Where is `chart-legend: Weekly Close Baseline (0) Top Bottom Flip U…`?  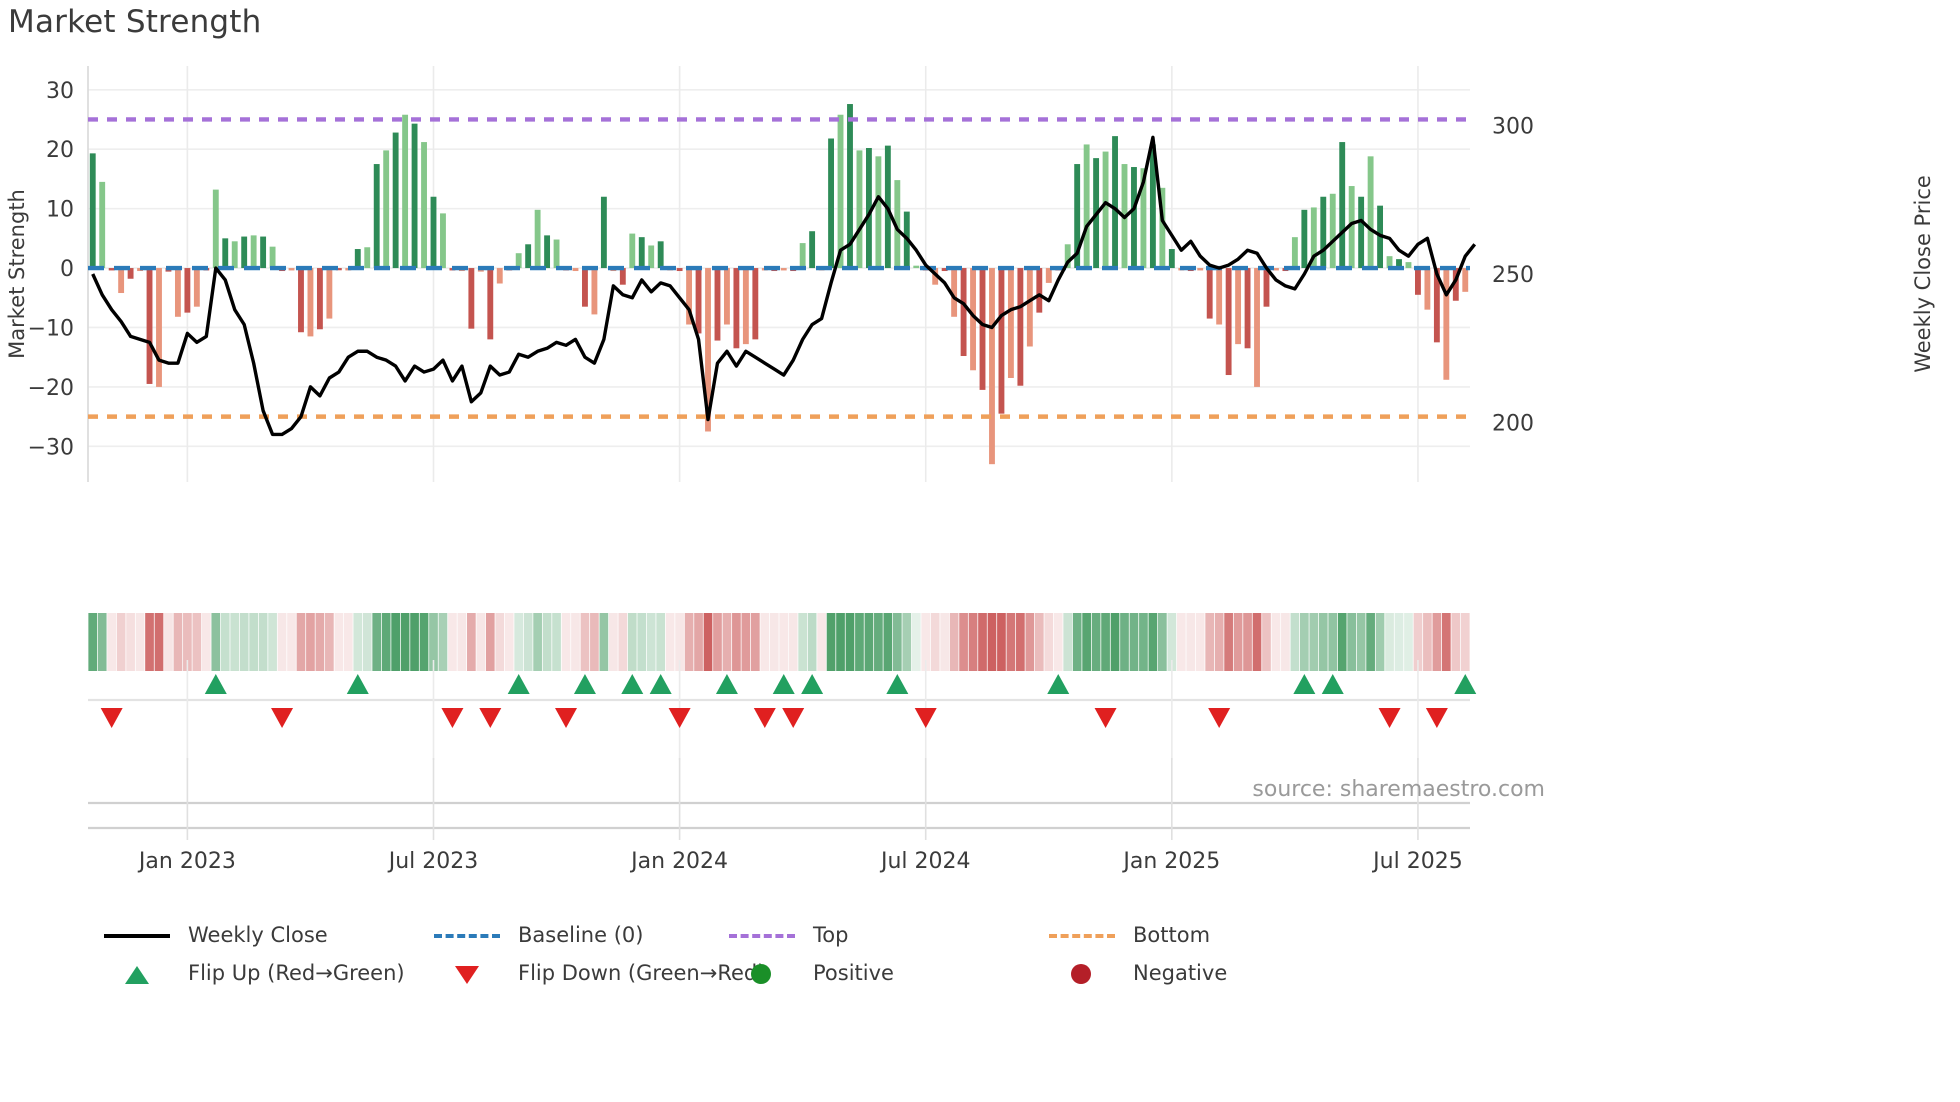 chart-legend: Weekly Close Baseline (0) Top Bottom Flip U… is located at coordinates (980, 954).